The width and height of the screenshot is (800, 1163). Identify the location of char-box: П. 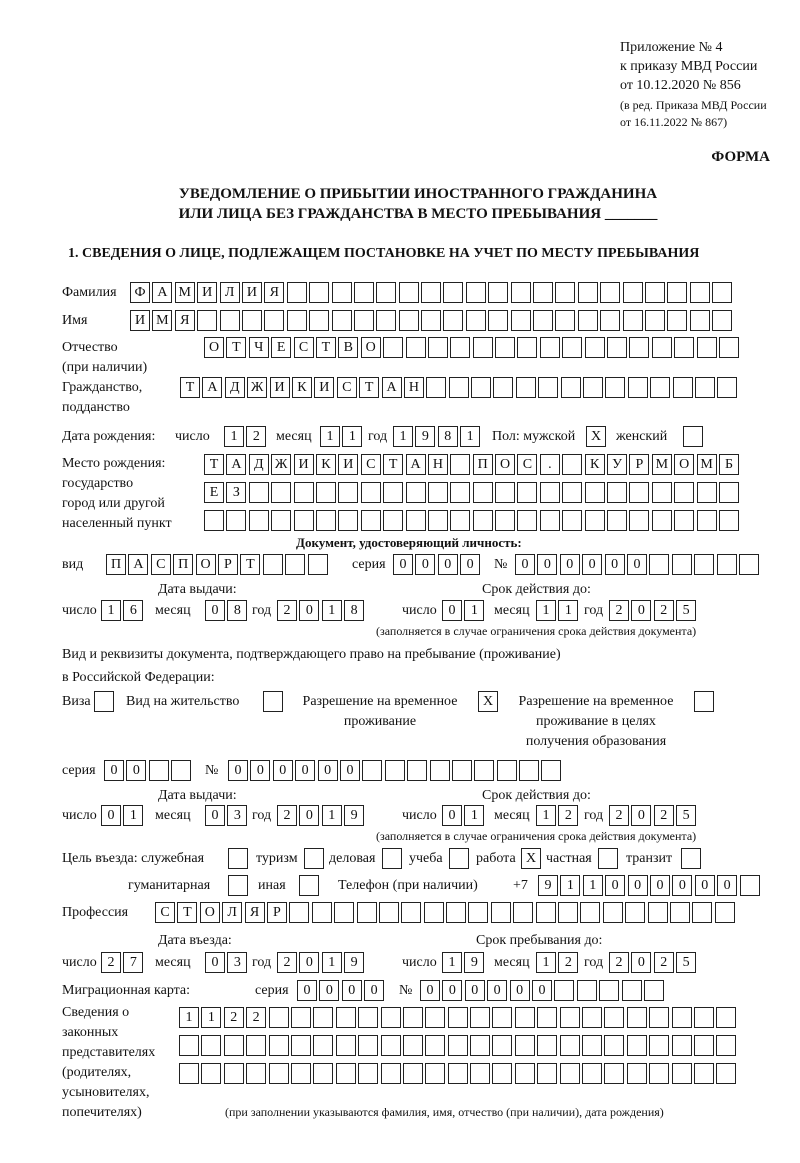
(183, 564).